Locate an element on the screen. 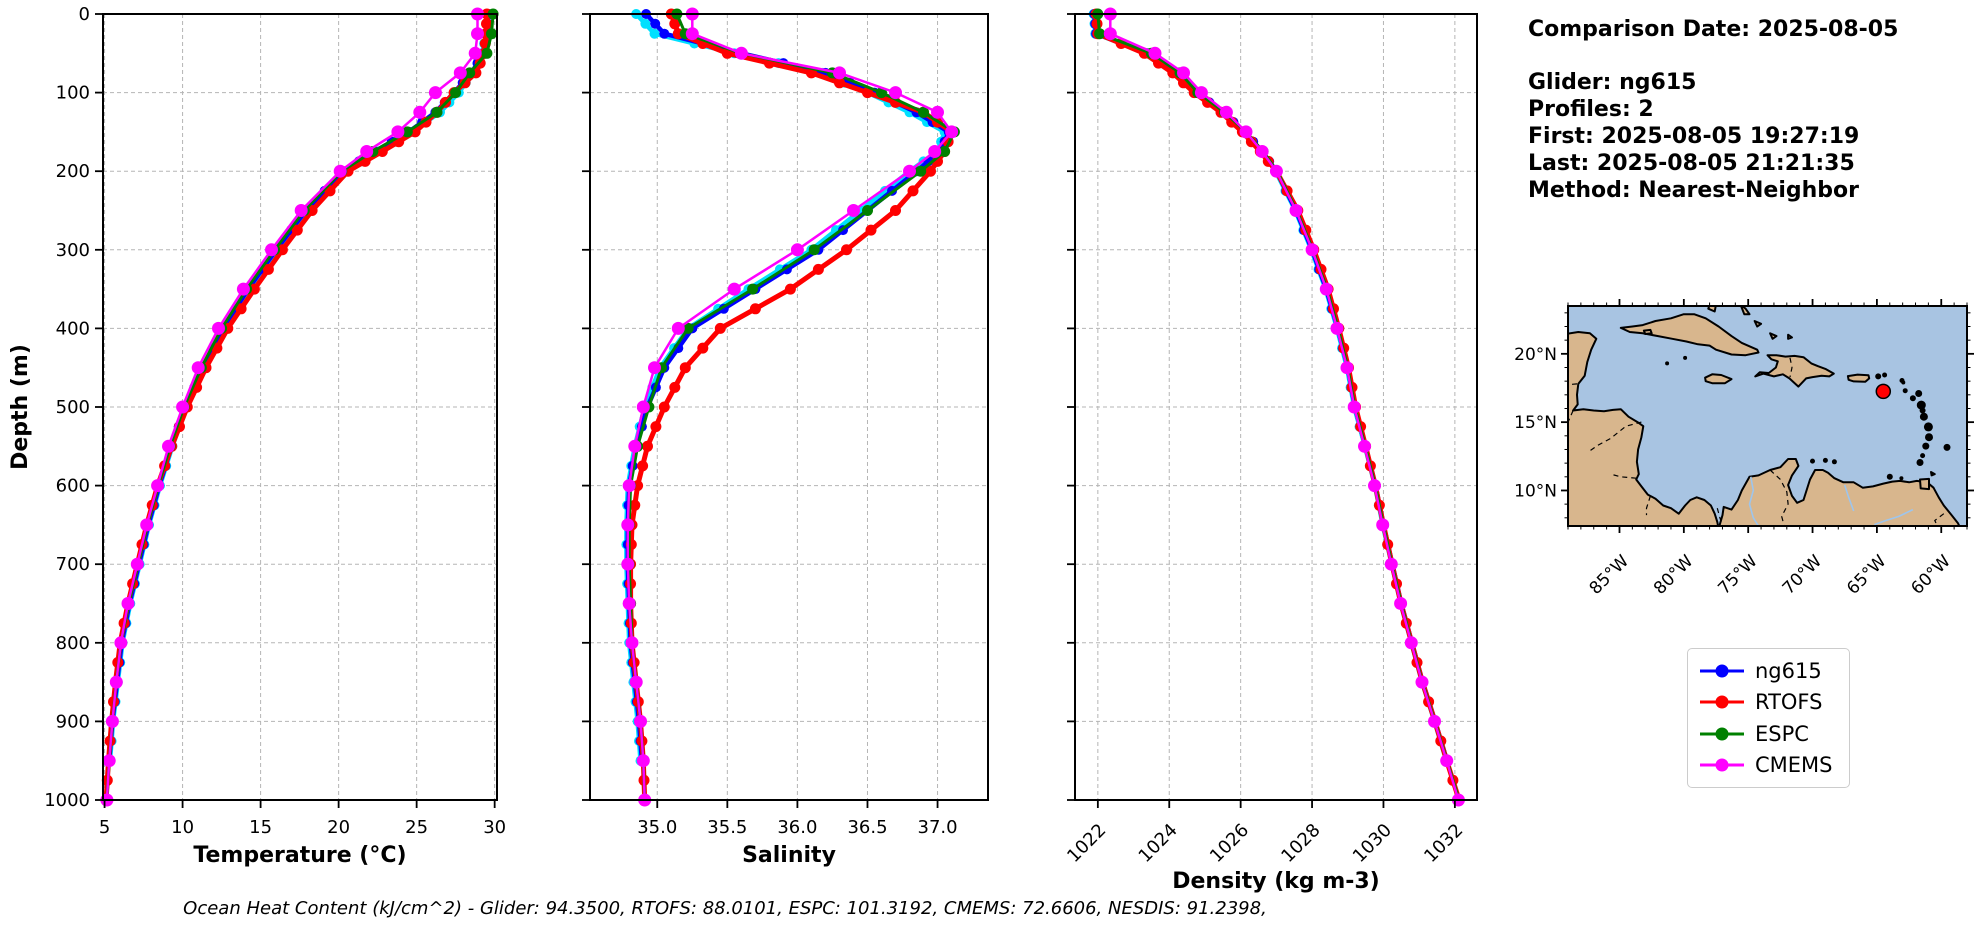  x-tick-label: 1022 is located at coordinates (1086, 843).